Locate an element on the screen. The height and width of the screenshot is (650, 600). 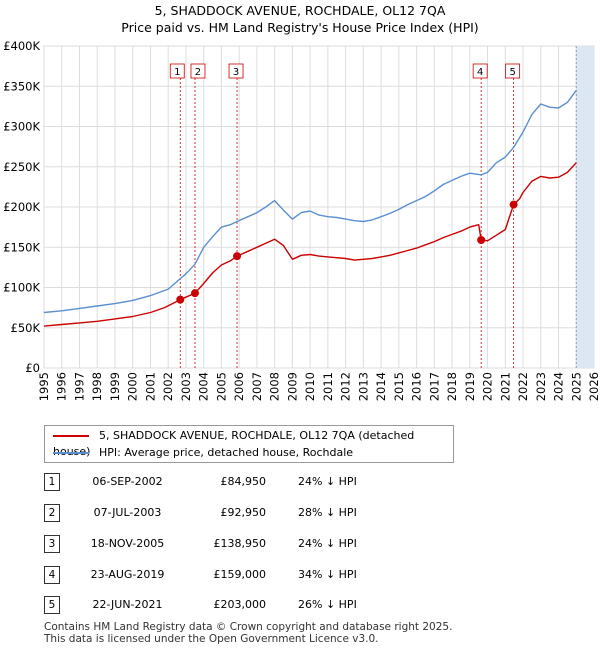
x-tick-label: 2023 is located at coordinates (541, 386).